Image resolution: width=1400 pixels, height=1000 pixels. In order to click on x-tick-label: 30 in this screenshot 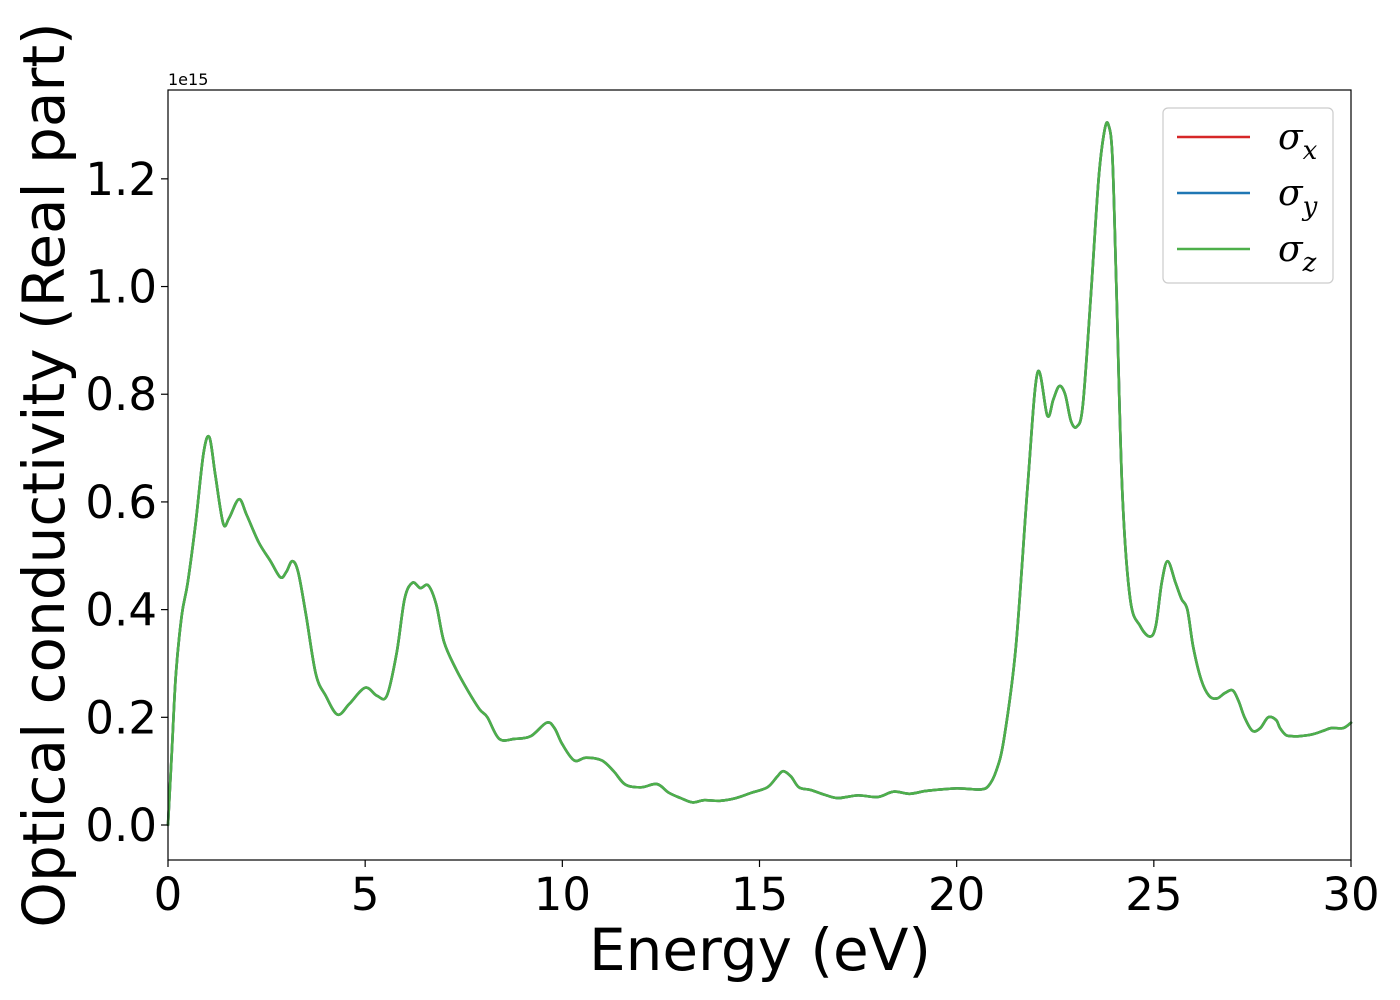, I will do `click(1350, 894)`.